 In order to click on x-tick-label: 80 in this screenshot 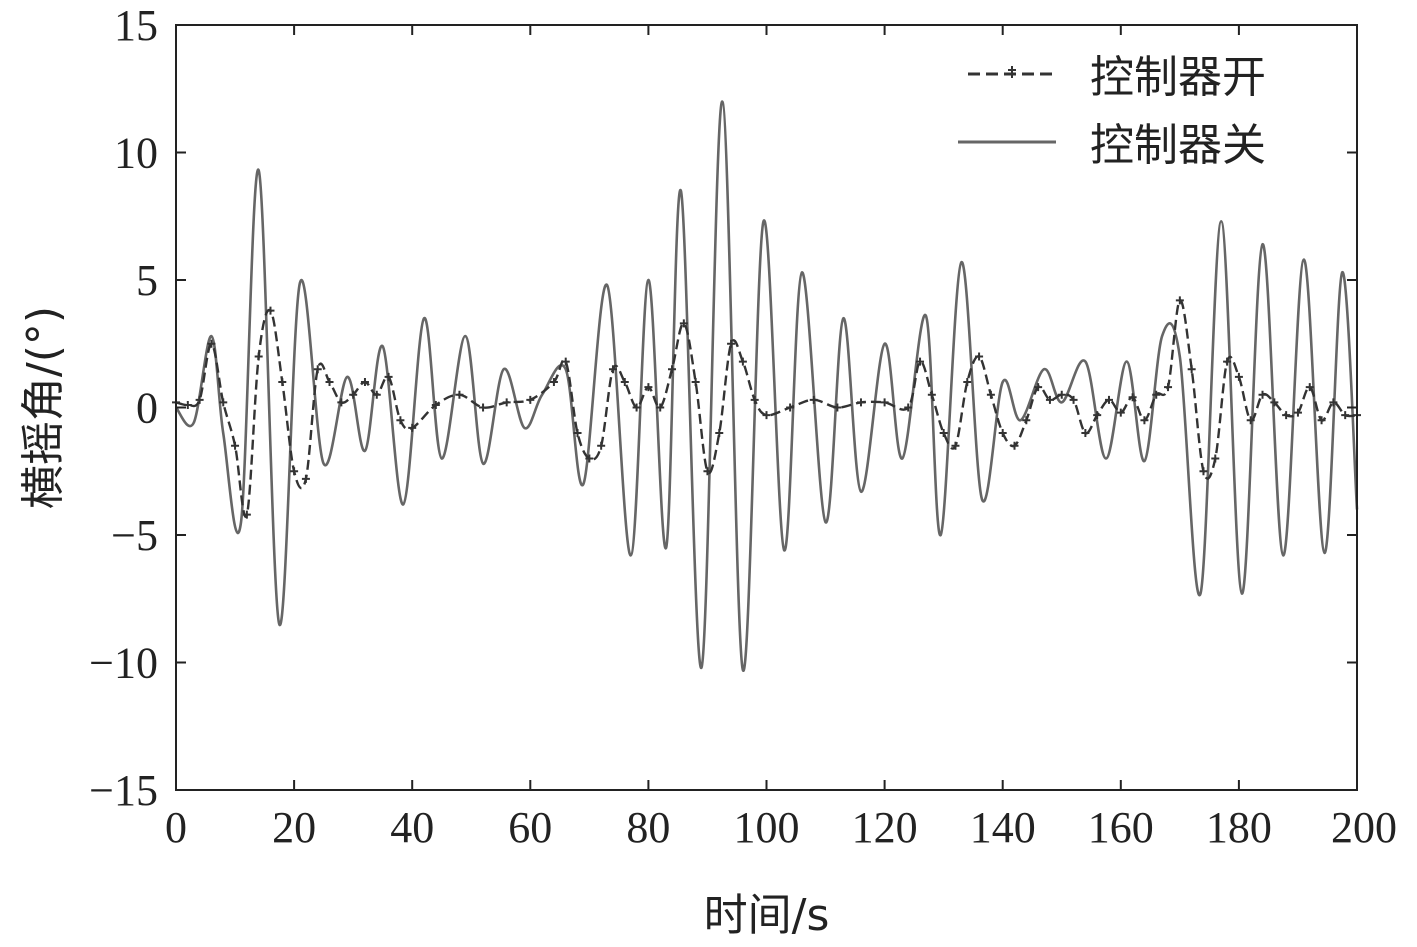, I will do `click(648, 827)`.